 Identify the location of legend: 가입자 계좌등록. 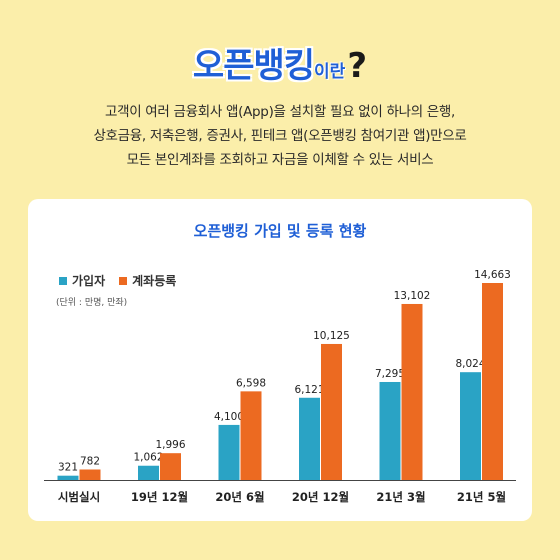
(124, 280).